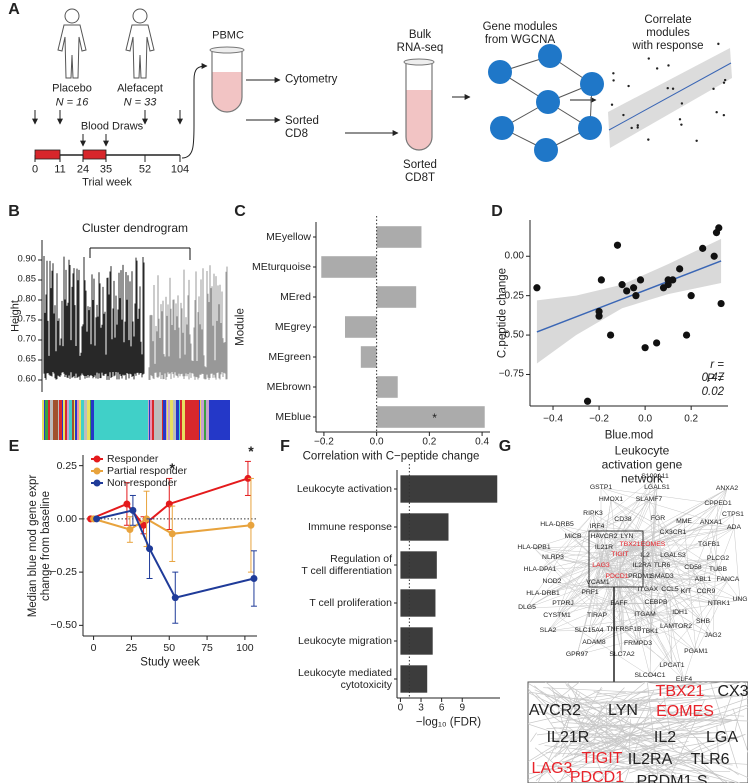  Describe the element at coordinates (97, 483) in the screenshot. I see `legend-marker` at that location.